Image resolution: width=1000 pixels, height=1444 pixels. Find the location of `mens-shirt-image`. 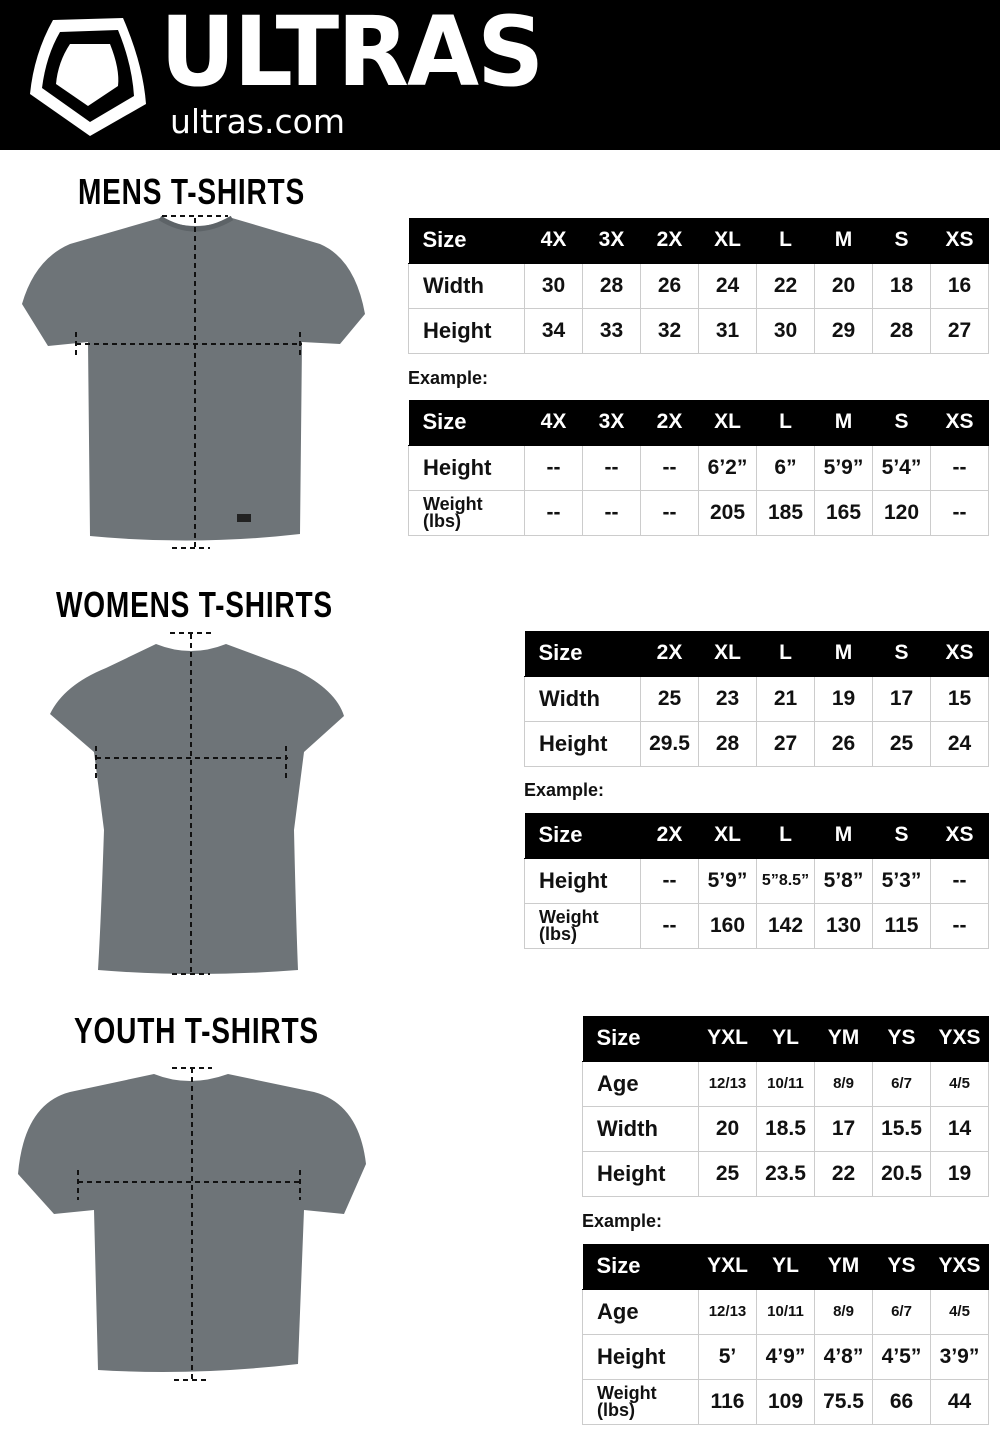

mens-shirt-image is located at coordinates (193, 382).